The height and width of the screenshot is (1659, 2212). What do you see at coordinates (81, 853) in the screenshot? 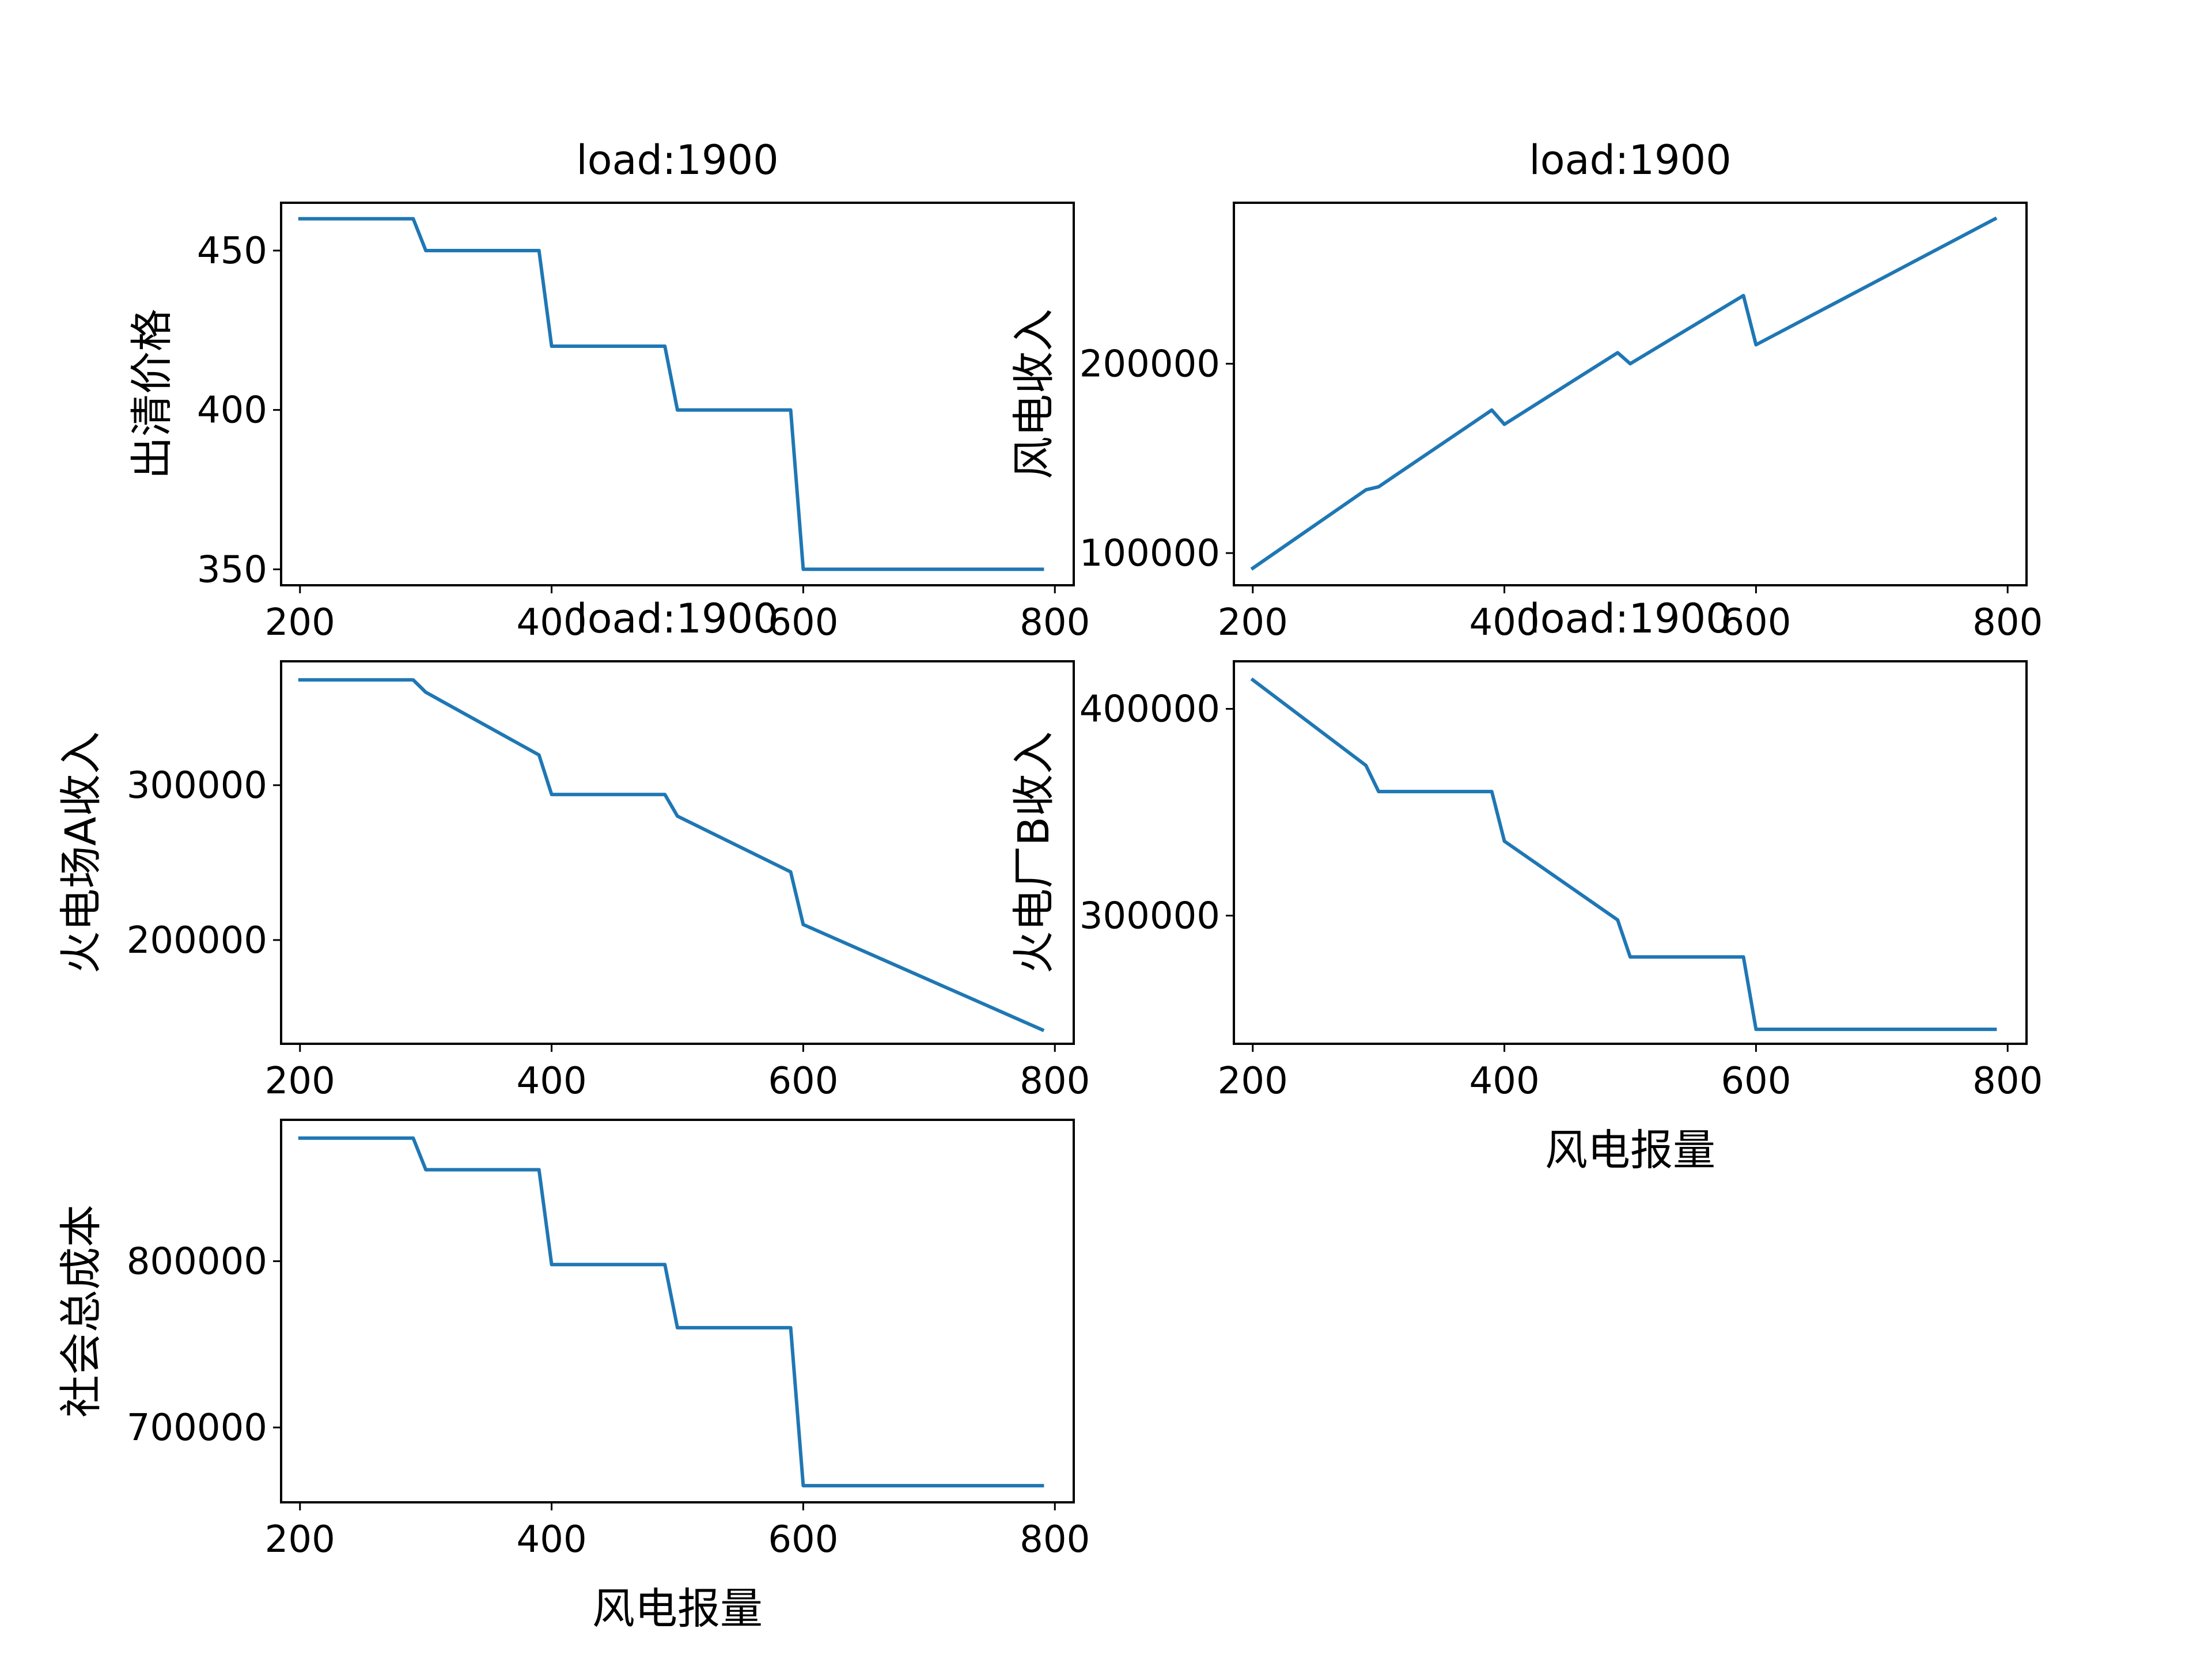
I see `y-axis-label: 火电场A收入` at bounding box center [81, 853].